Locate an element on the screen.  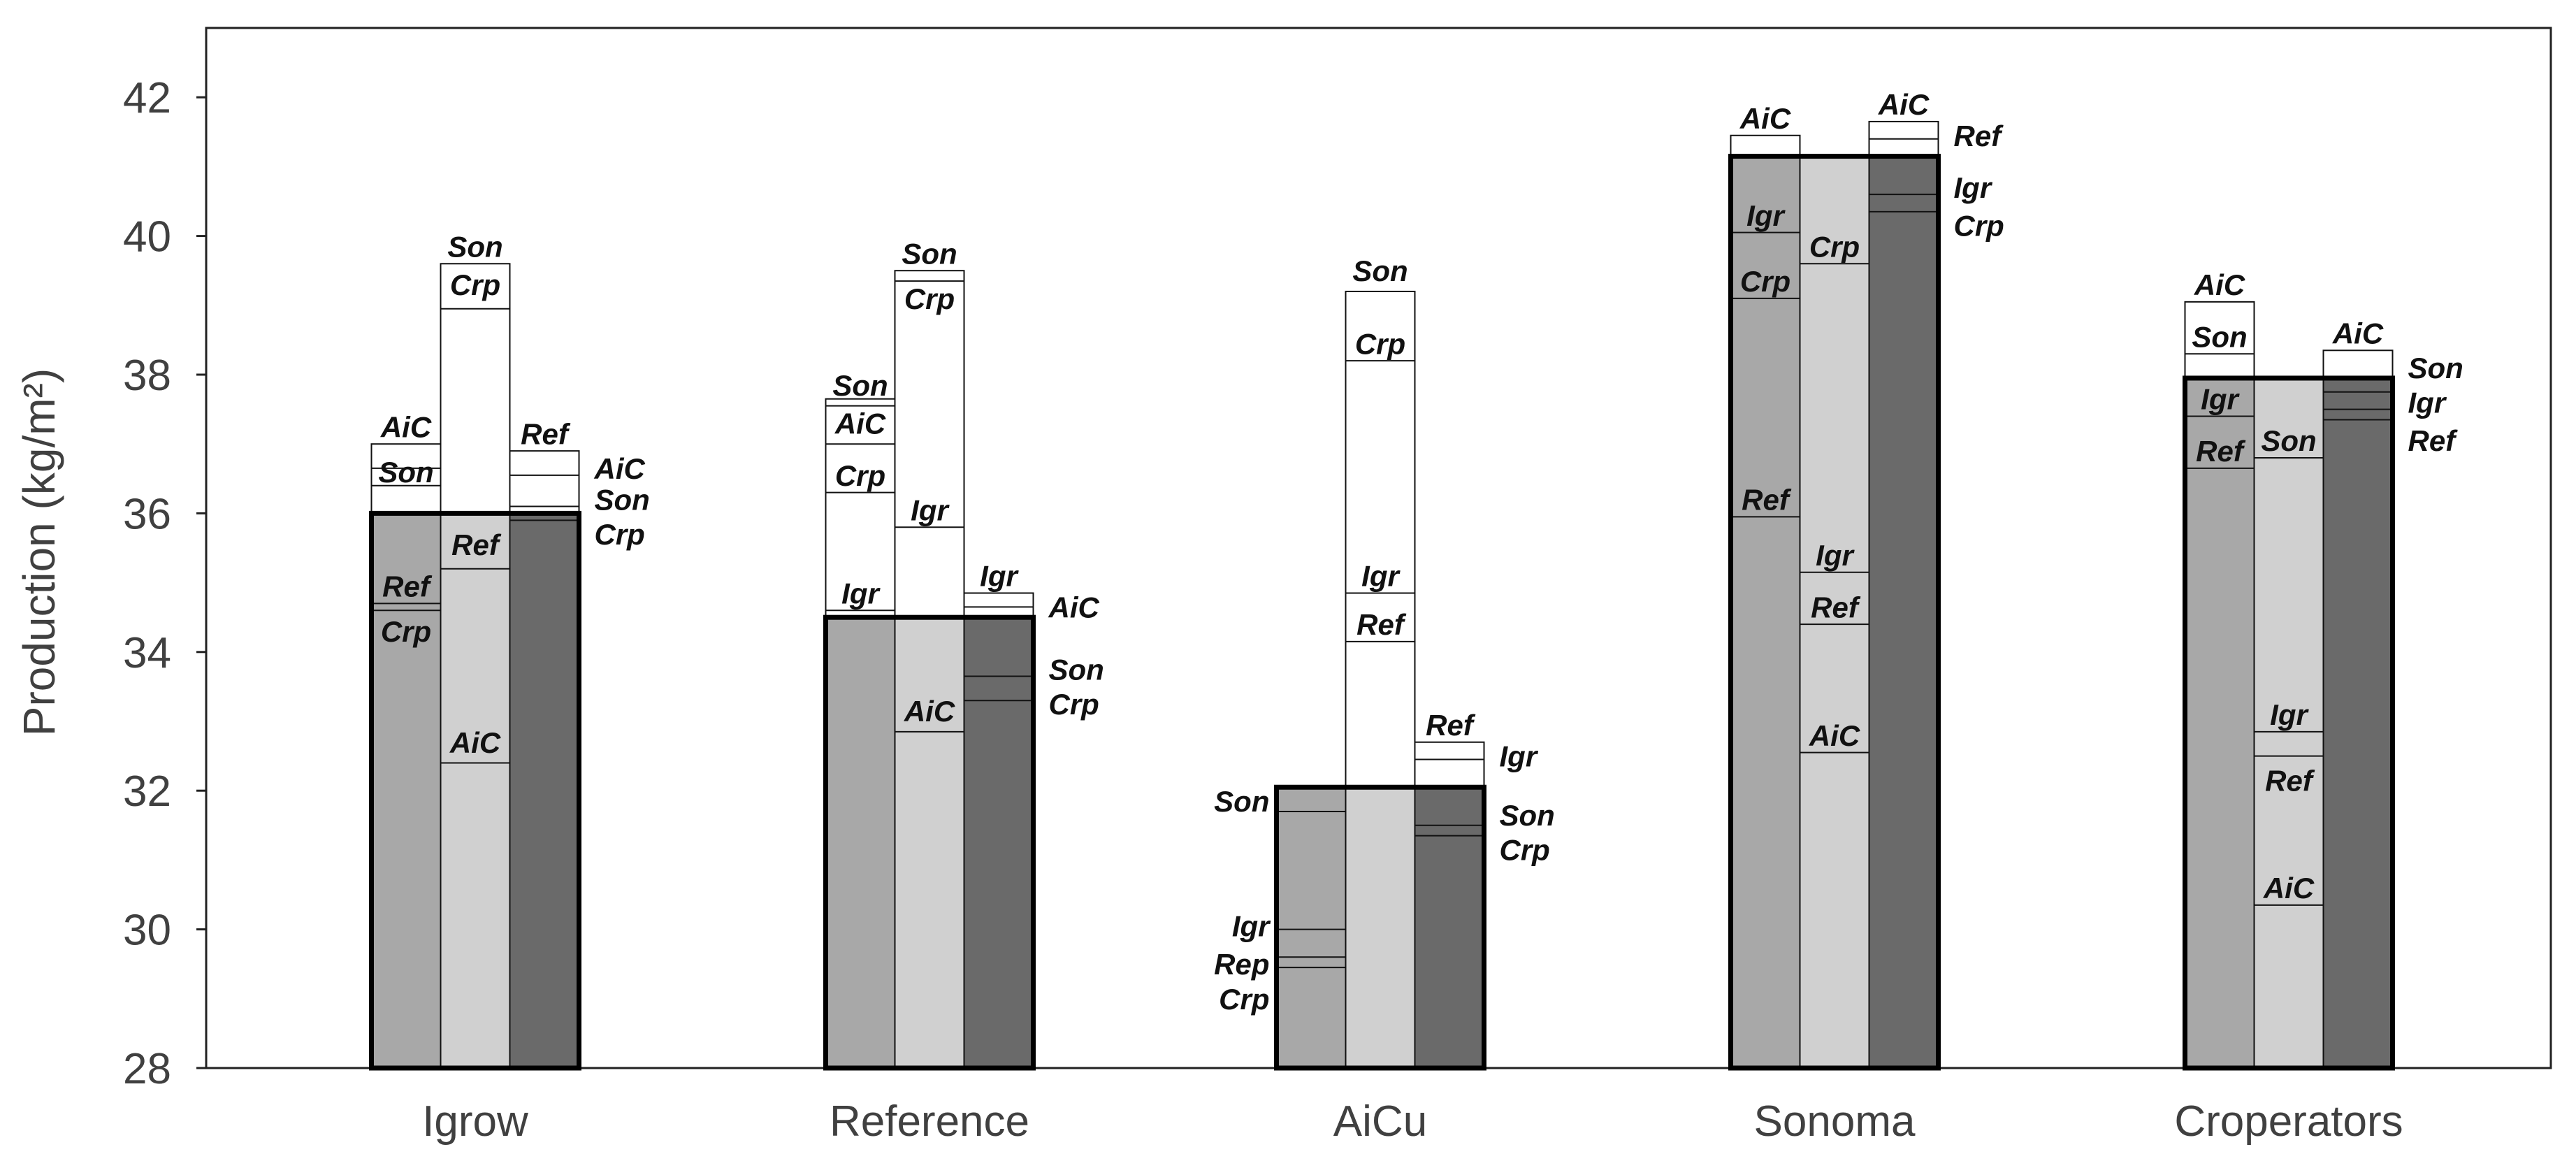
y-tick-label: 30 is located at coordinates (147, 931).